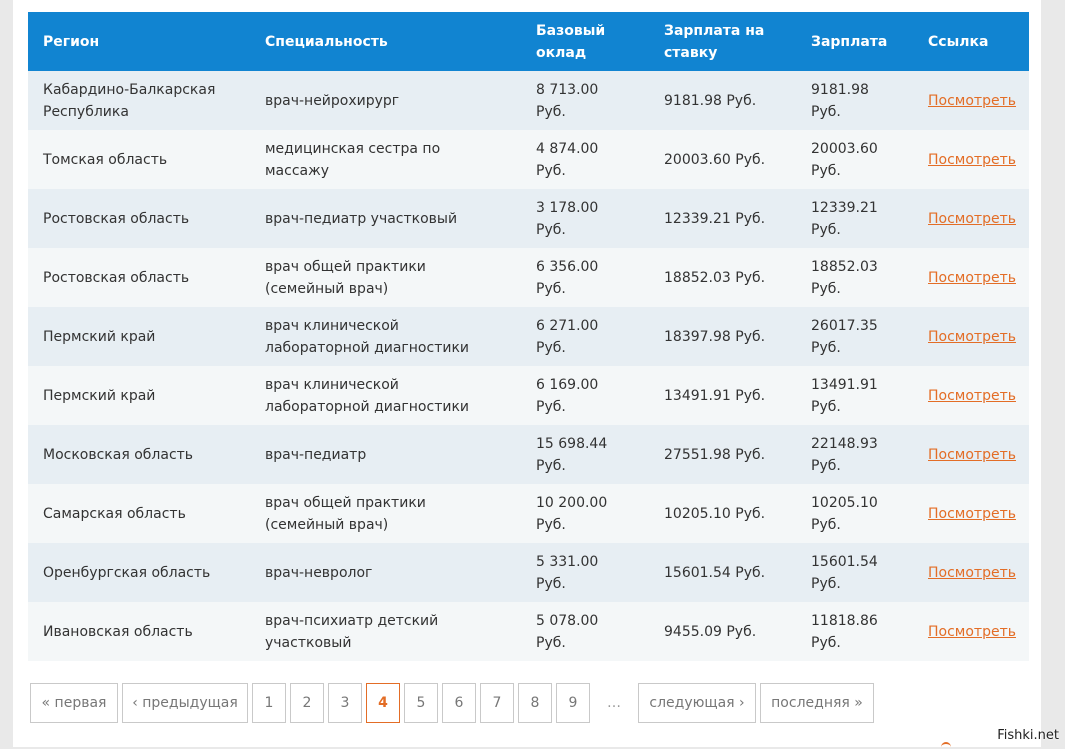 This screenshot has width=1065, height=749. I want to click on cell-base-salary: 4 874.00 Руб., so click(585, 159).